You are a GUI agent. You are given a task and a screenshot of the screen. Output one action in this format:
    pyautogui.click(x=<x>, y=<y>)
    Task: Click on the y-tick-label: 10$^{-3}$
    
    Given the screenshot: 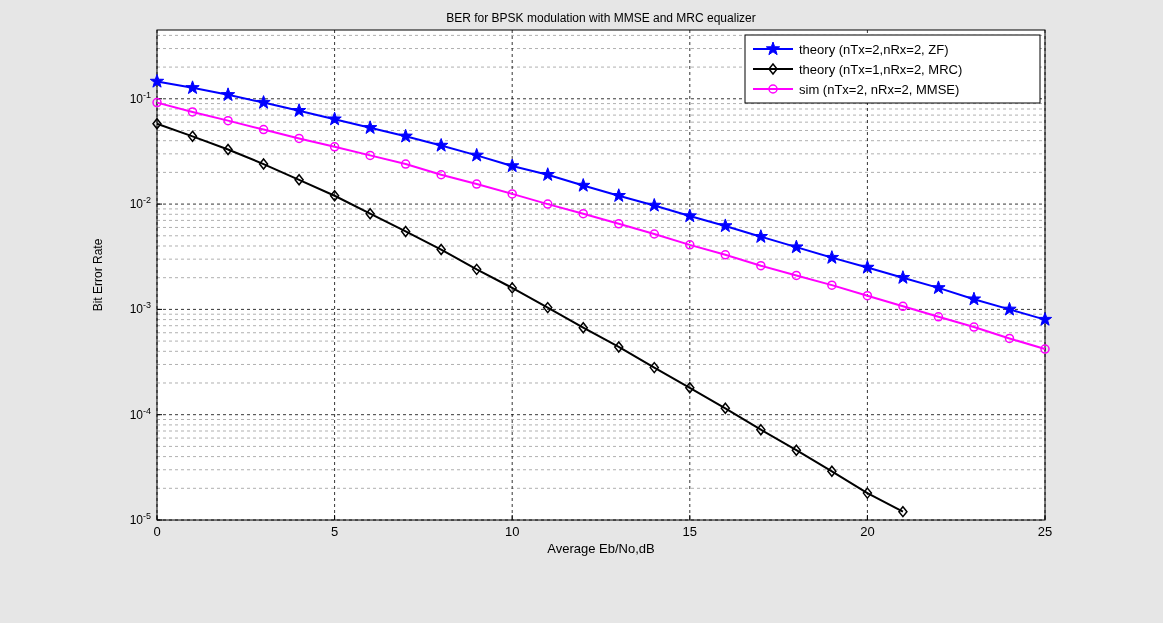 What is the action you would take?
    pyautogui.click(x=140, y=308)
    